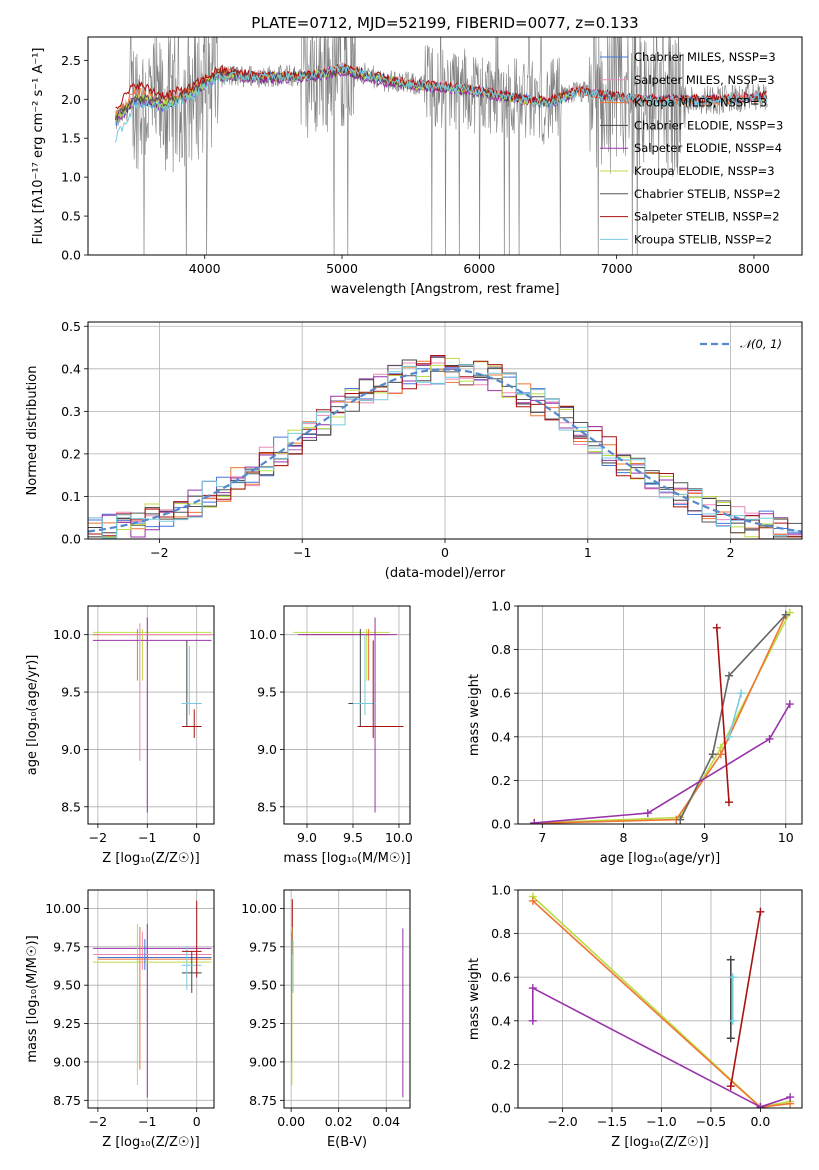  I want to click on legend-entry: Kroupa MILES, NSSP=3, so click(700, 103).